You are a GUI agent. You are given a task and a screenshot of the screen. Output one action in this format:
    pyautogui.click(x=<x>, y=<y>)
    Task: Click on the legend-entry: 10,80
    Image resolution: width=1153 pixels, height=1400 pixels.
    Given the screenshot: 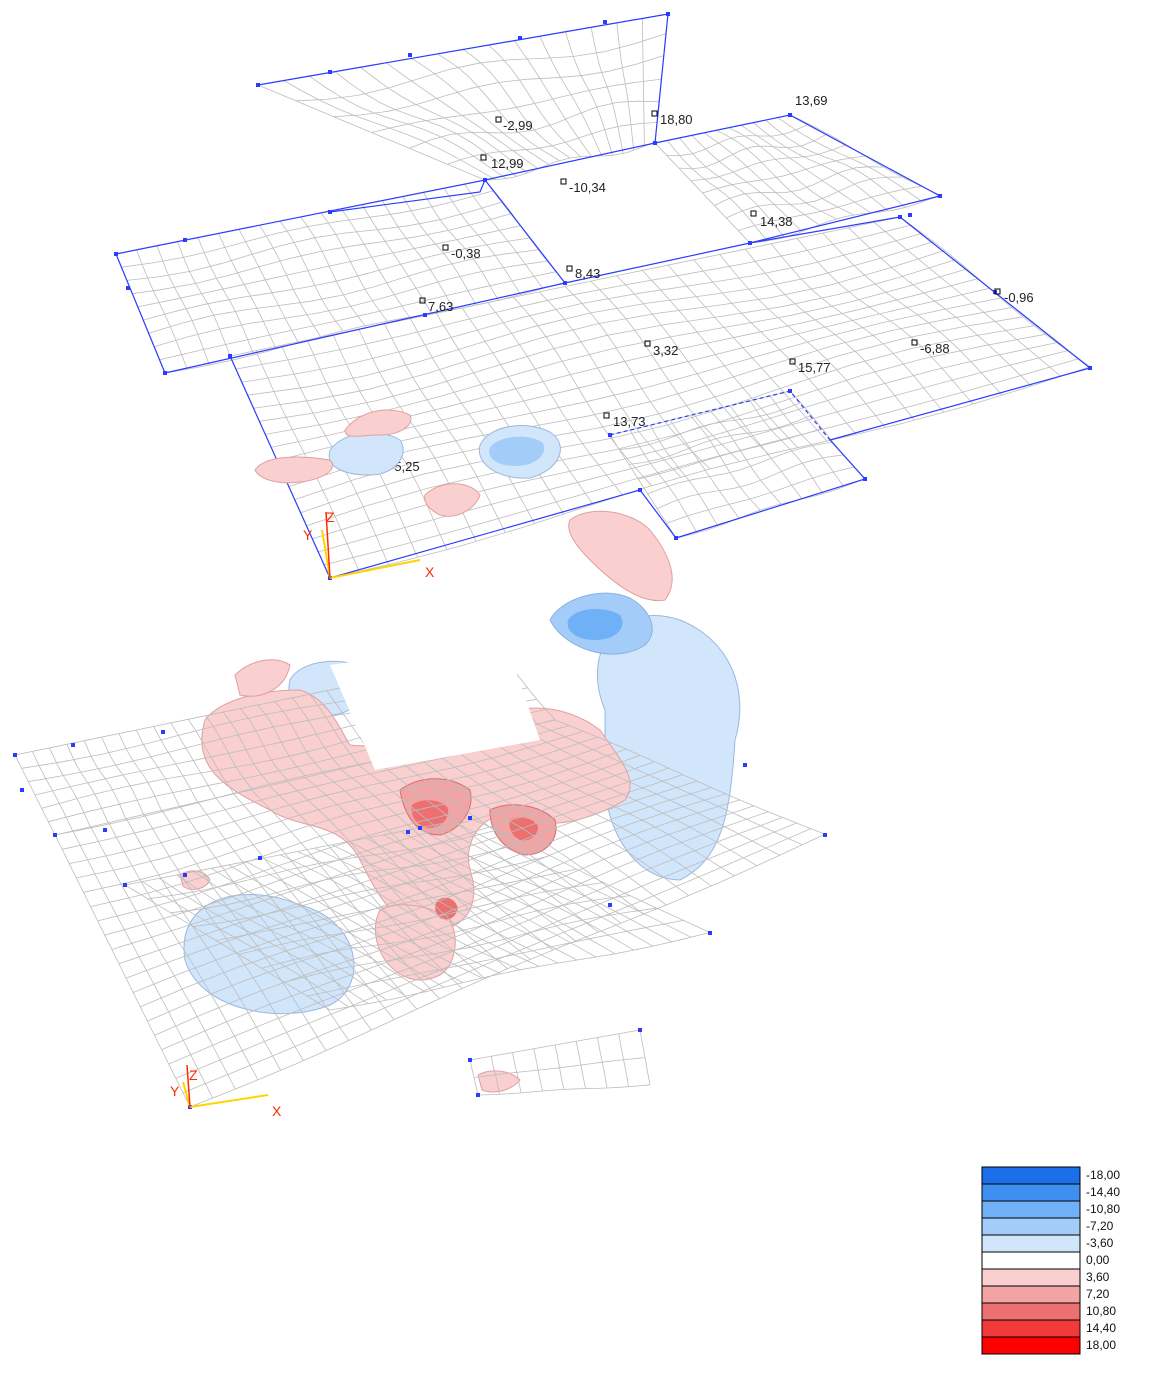 What is the action you would take?
    pyautogui.click(x=1048, y=1311)
    